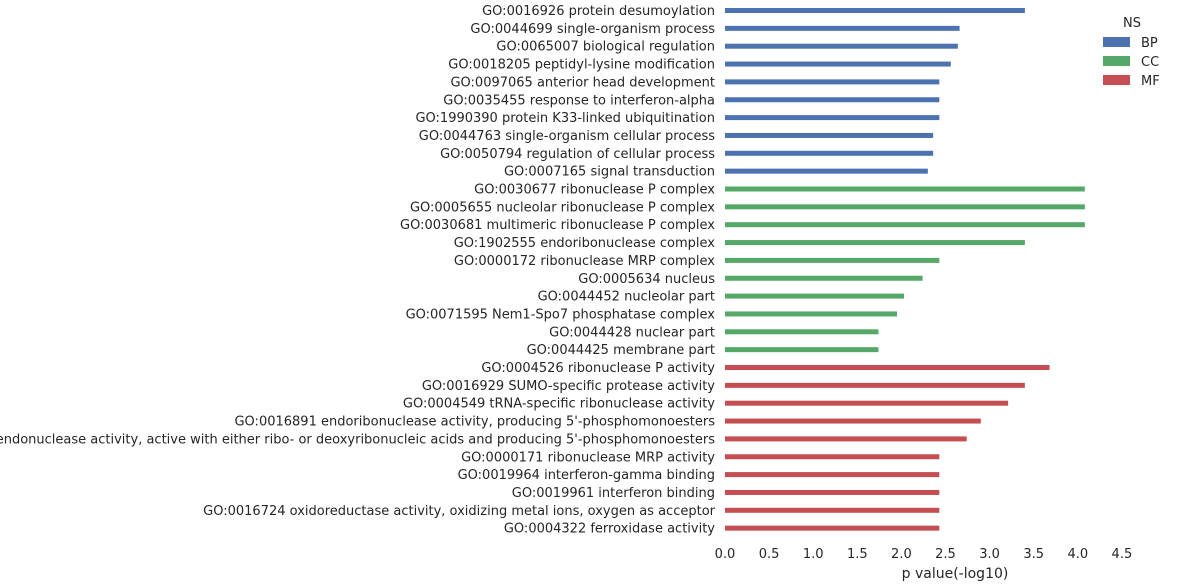 Image resolution: width=1187 pixels, height=587 pixels. Describe the element at coordinates (1122, 554) in the screenshot. I see `x-tick-label: 4.5` at that location.